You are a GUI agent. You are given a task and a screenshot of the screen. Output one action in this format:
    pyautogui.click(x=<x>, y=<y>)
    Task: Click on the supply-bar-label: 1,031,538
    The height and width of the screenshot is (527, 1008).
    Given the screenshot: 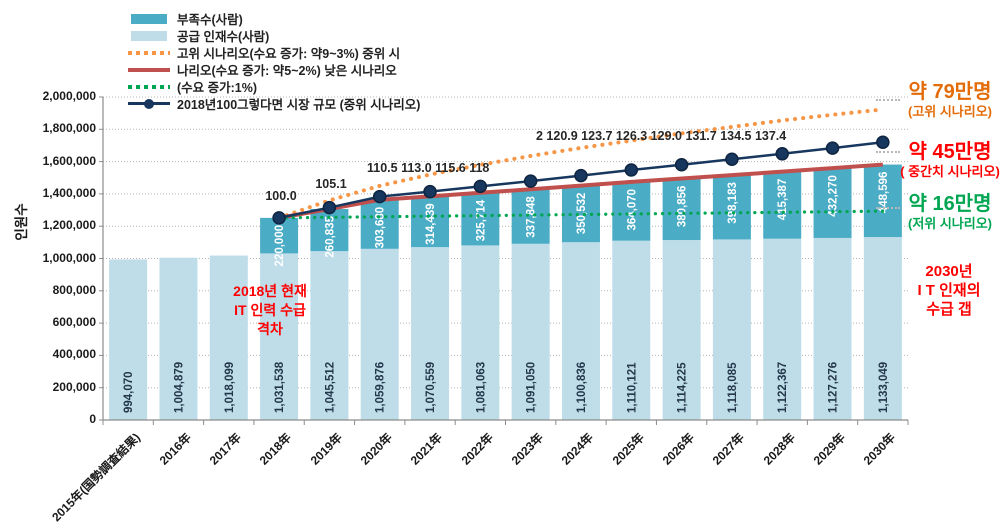 What is the action you would take?
    pyautogui.click(x=280, y=387)
    